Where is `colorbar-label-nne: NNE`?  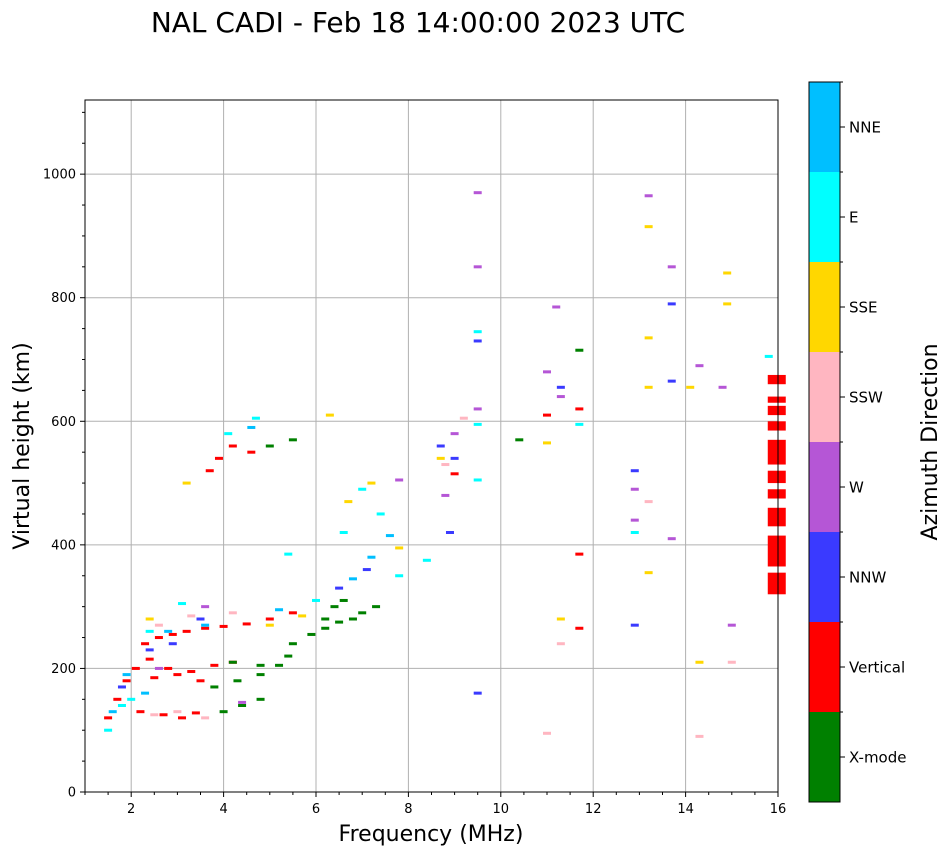 colorbar-label-nne: NNE is located at coordinates (865, 128).